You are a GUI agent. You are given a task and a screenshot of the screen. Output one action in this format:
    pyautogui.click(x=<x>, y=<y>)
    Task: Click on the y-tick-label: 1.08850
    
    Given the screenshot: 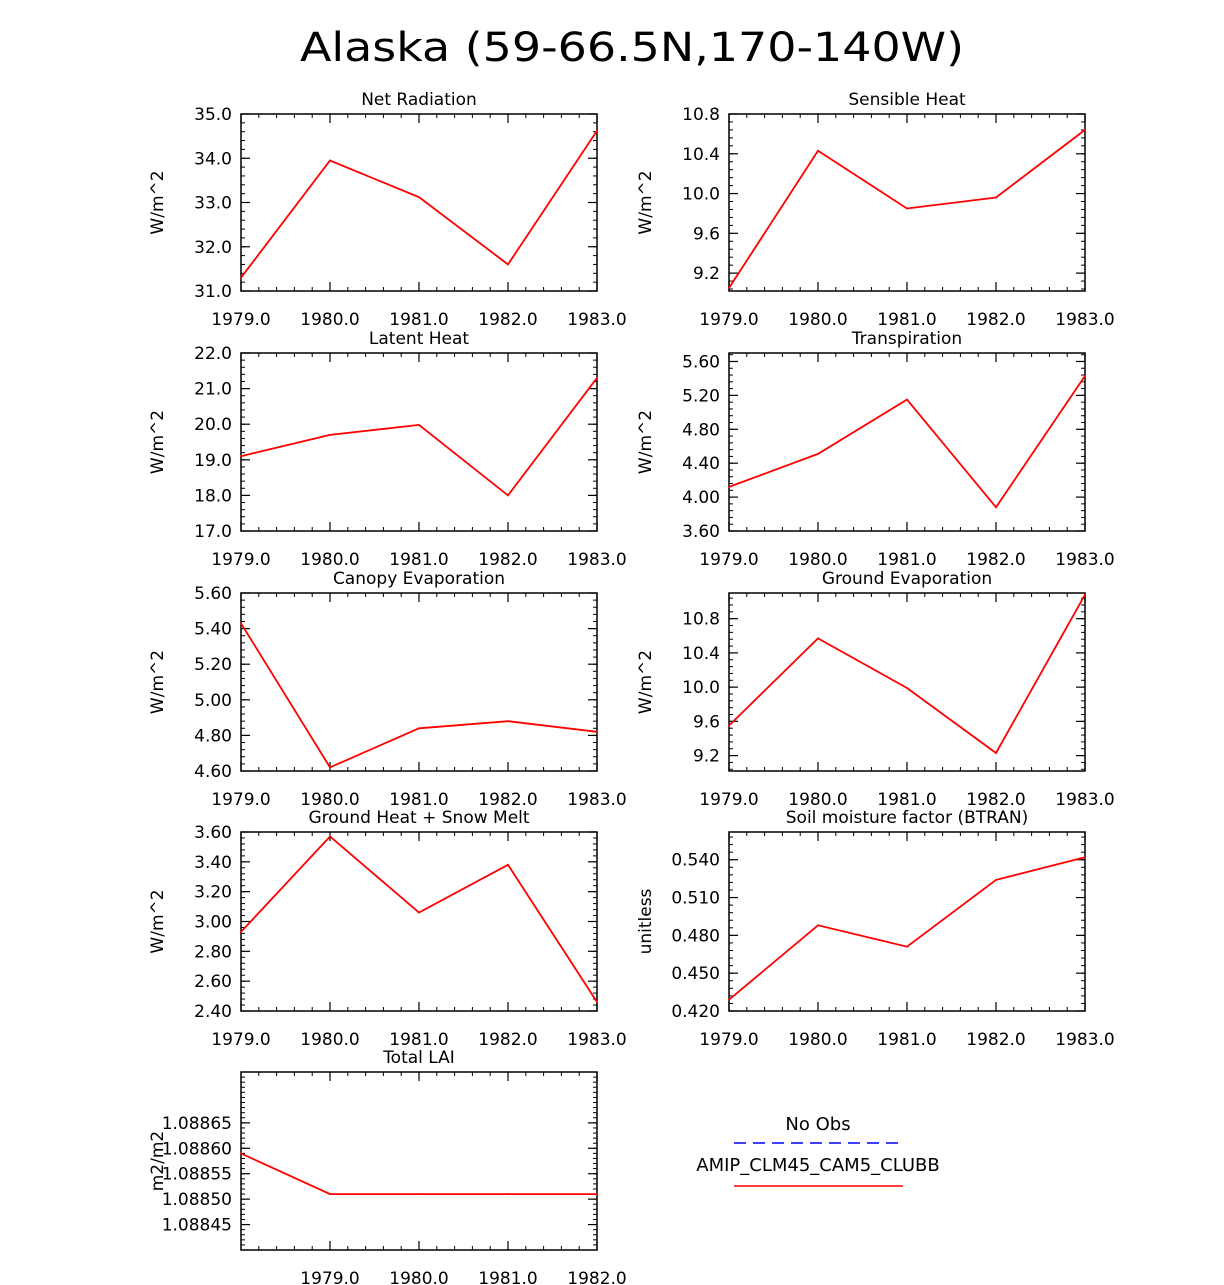 What is the action you would take?
    pyautogui.click(x=197, y=1200)
    